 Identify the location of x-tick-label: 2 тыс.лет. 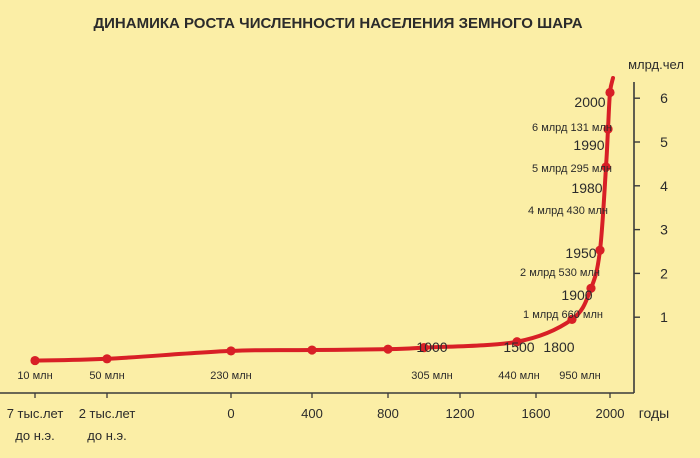
(107, 413).